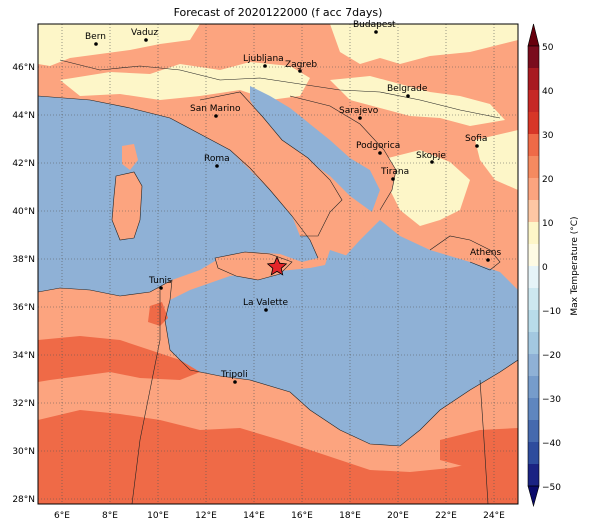 Image resolution: width=592 pixels, height=529 pixels. I want to click on border-sardinia, so click(127, 206).